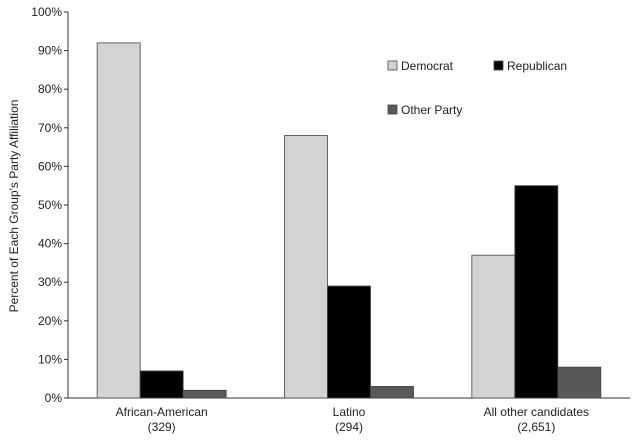  Describe the element at coordinates (50, 51) in the screenshot. I see `y-tick-label: 90%` at that location.